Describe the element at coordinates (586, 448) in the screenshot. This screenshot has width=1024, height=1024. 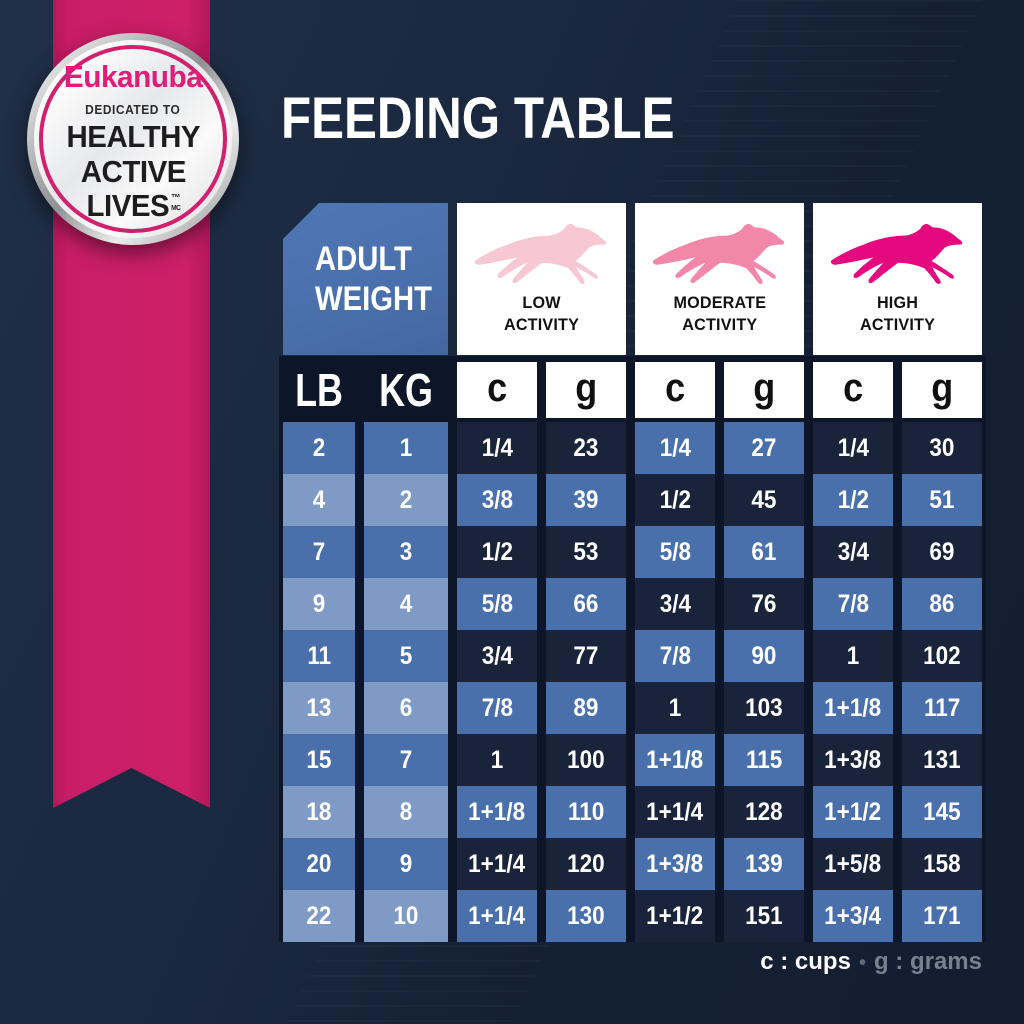
I see `feeding-amount-cell: 23` at that location.